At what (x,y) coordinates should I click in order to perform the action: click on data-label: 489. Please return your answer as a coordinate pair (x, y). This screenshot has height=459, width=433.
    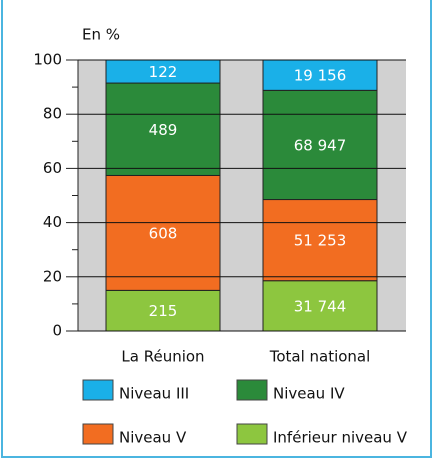
    Looking at the image, I should click on (163, 130).